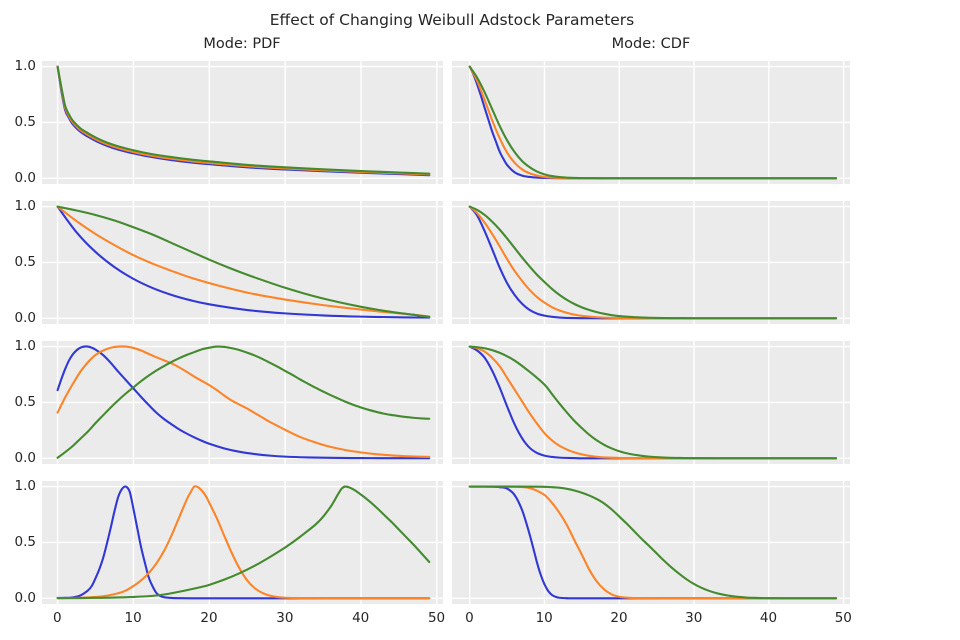 This screenshot has height=640, width=960. Describe the element at coordinates (651, 44) in the screenshot. I see `column-title-cdf: Mode: CDF` at that location.